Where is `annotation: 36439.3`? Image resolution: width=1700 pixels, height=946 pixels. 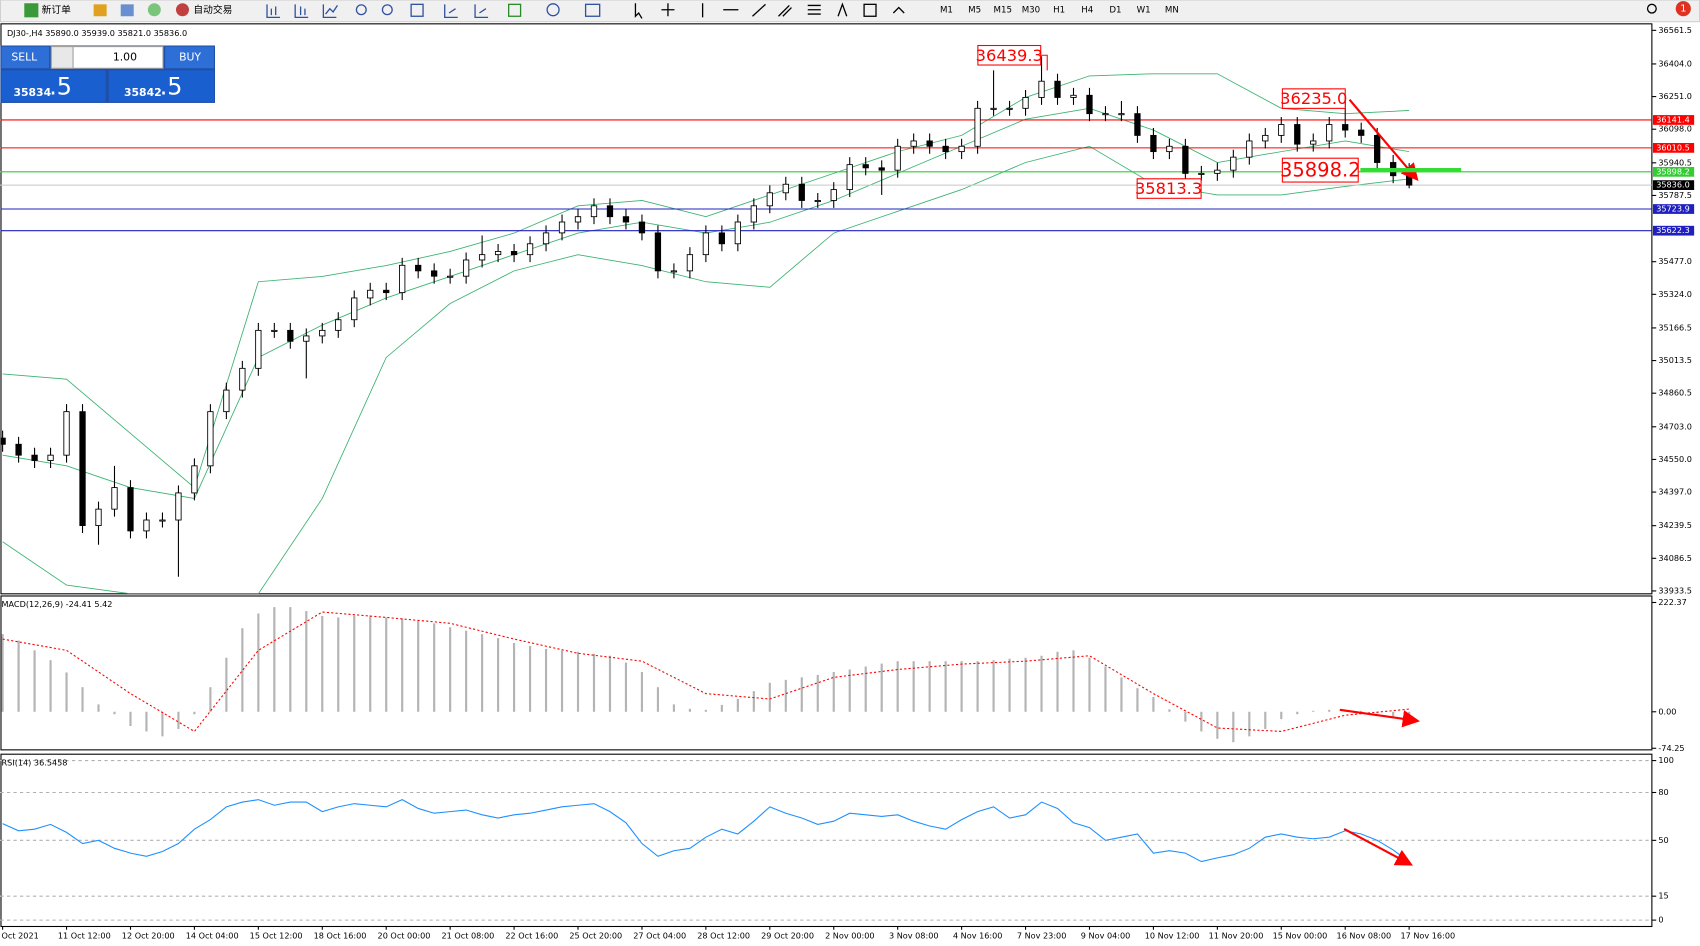 annotation: 36439.3 is located at coordinates (1009, 55).